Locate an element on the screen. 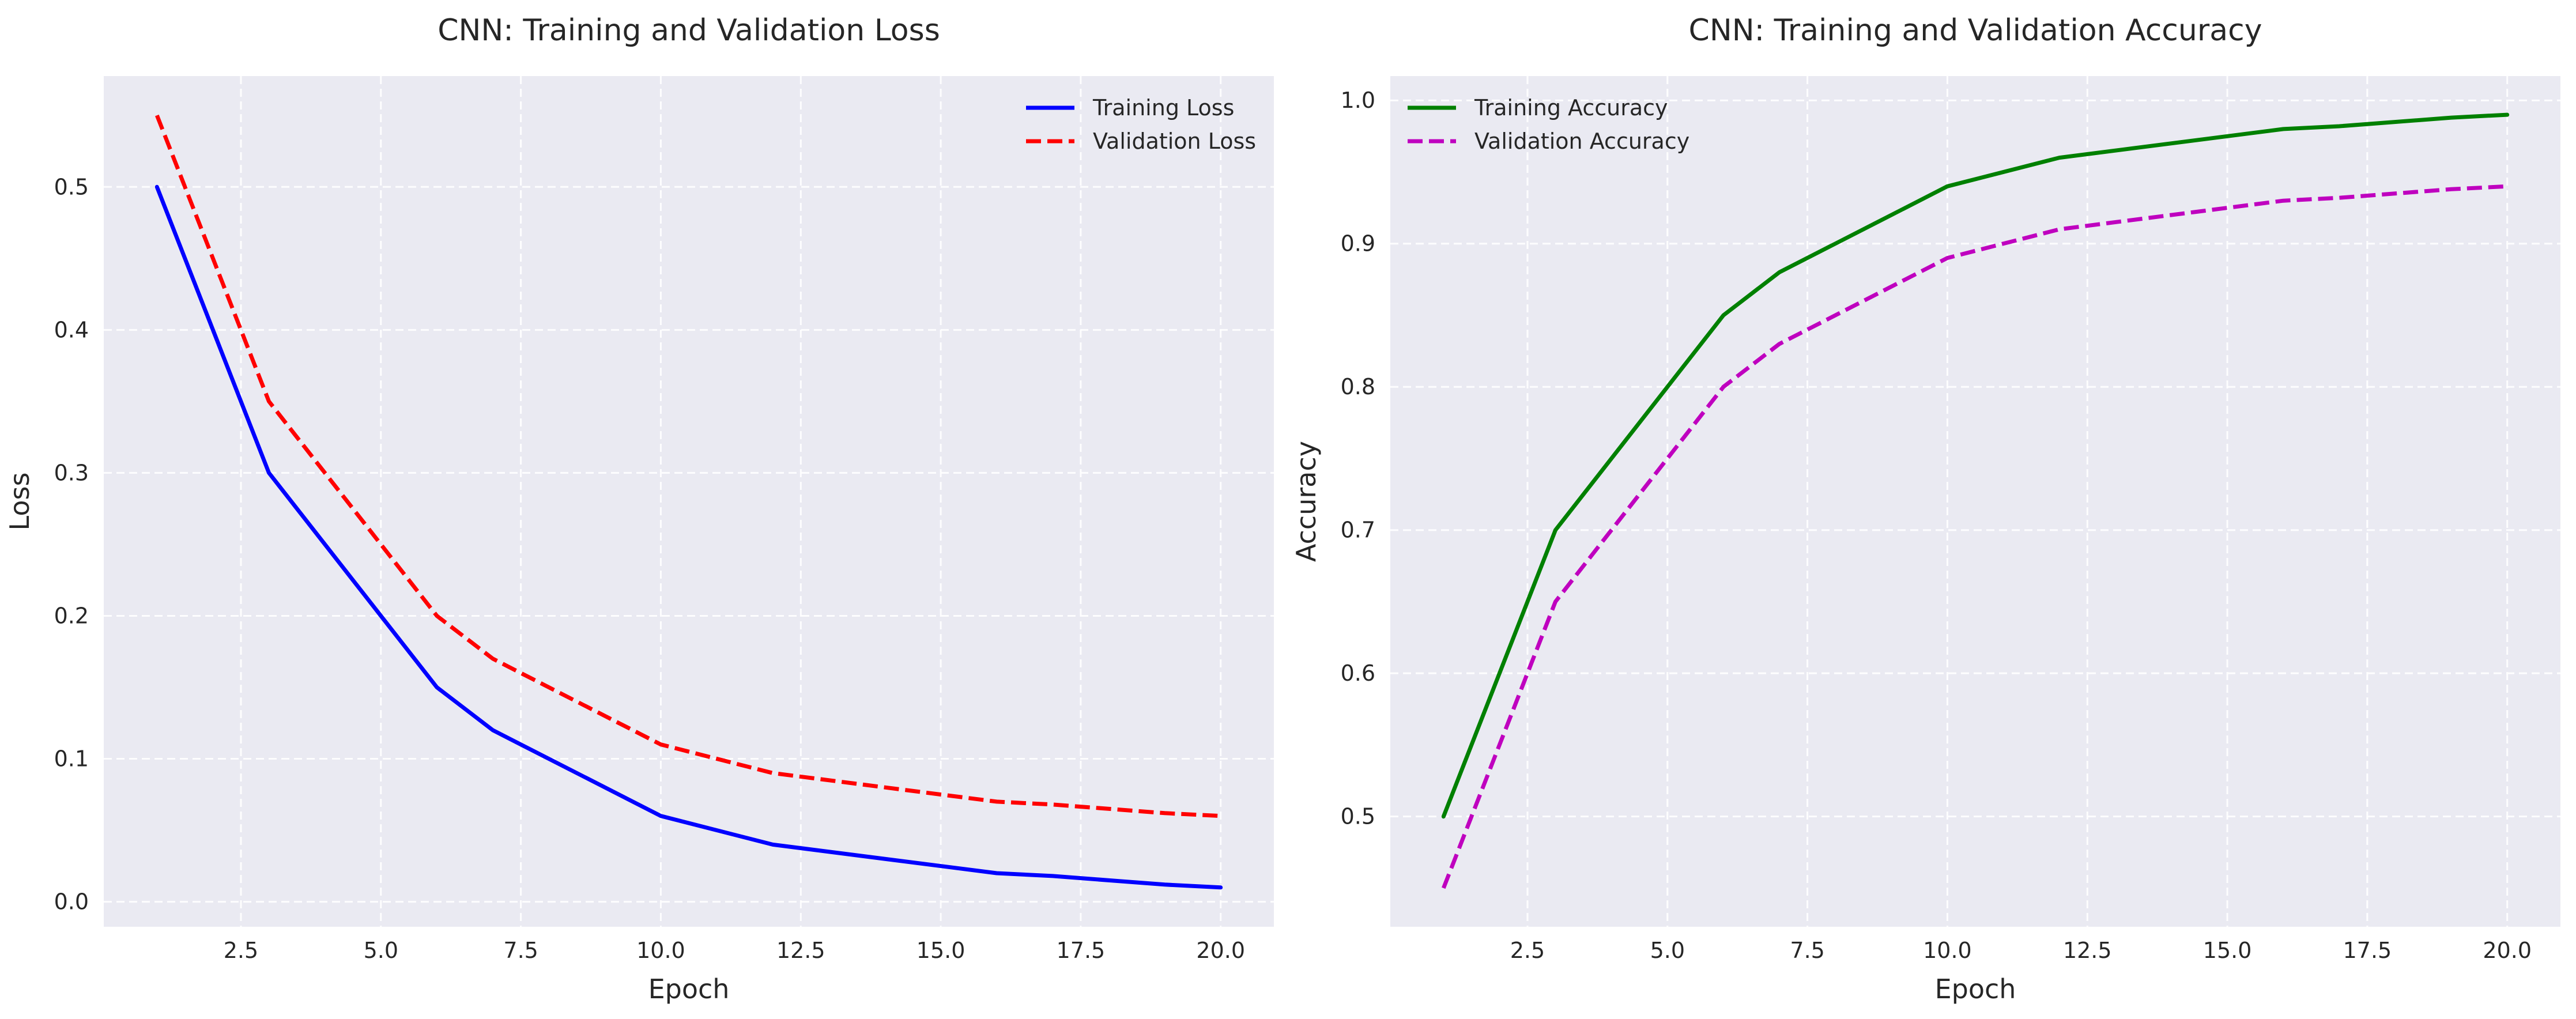 Image resolution: width=2576 pixels, height=1019 pixels. y-tick-label: 0.1 is located at coordinates (71, 759).